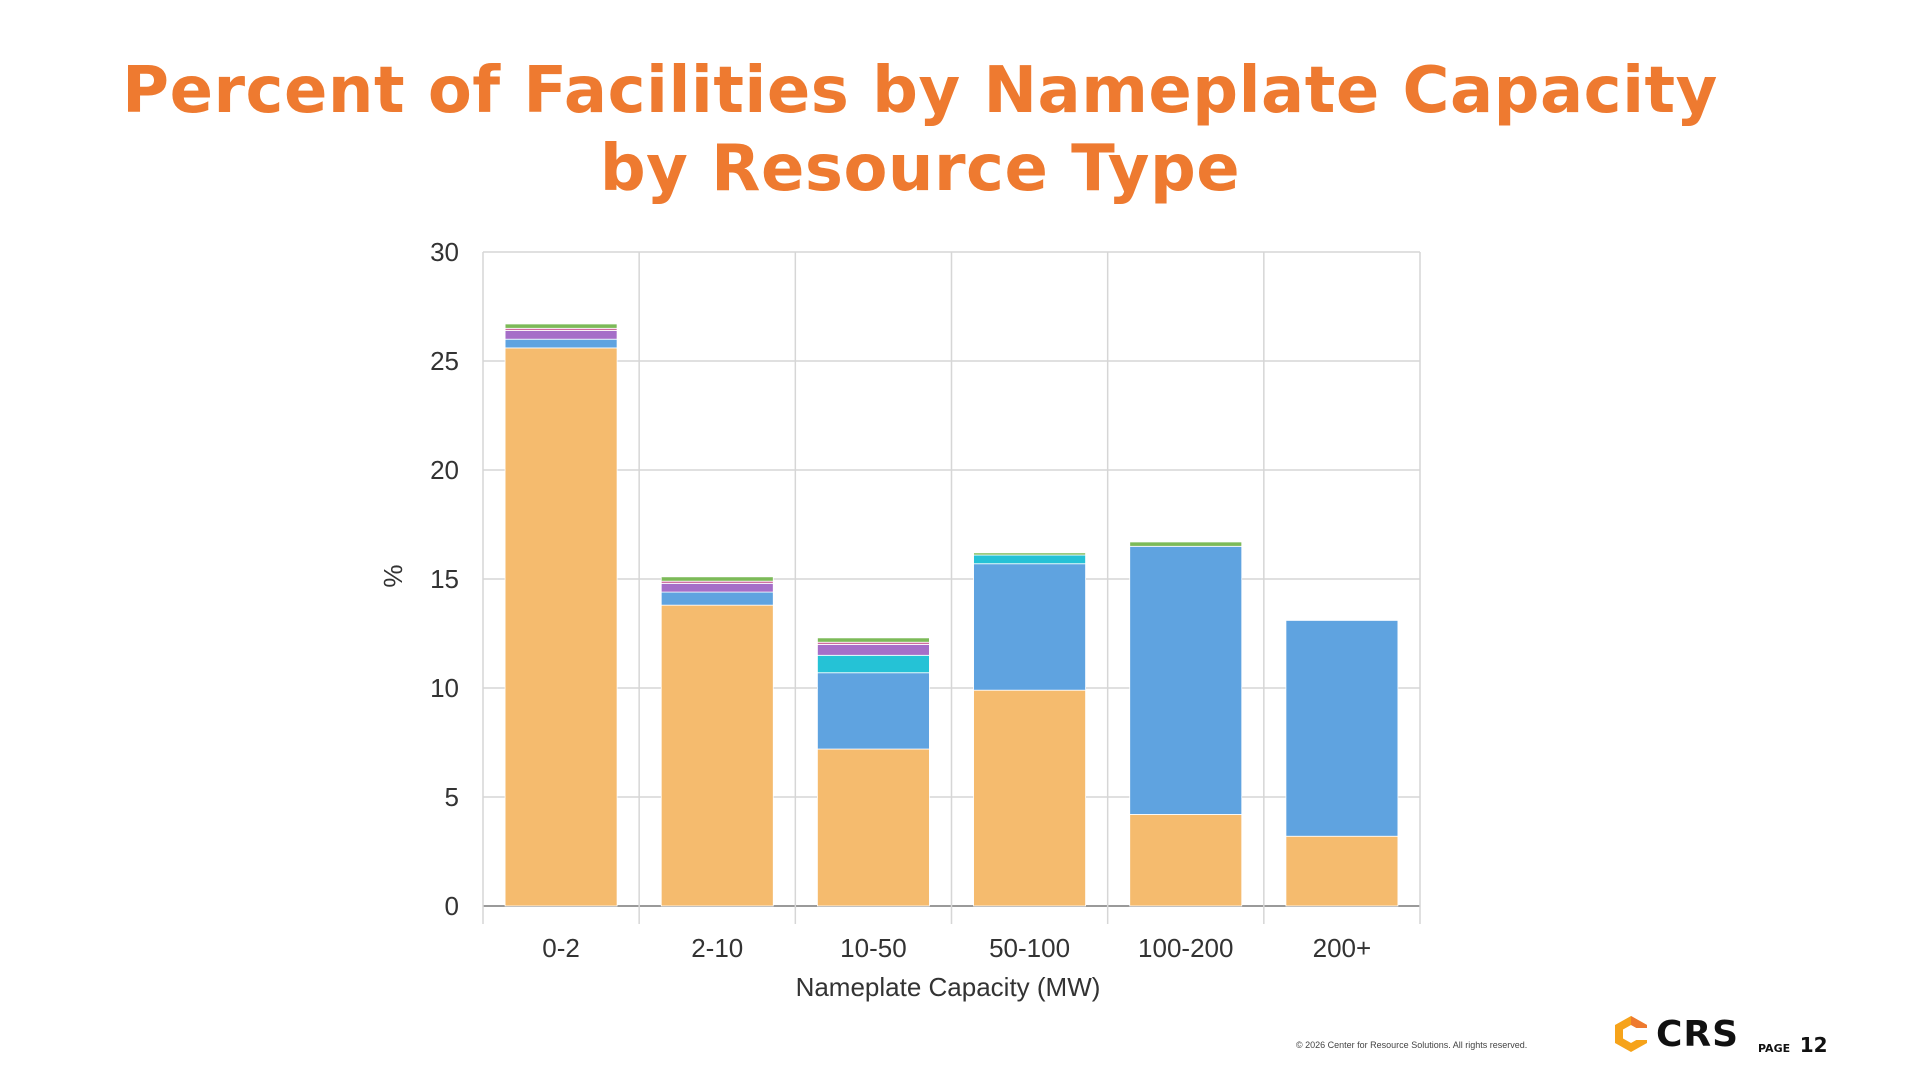 The height and width of the screenshot is (1080, 1920). What do you see at coordinates (444, 579) in the screenshot?
I see `y-tick-label-15: 15` at bounding box center [444, 579].